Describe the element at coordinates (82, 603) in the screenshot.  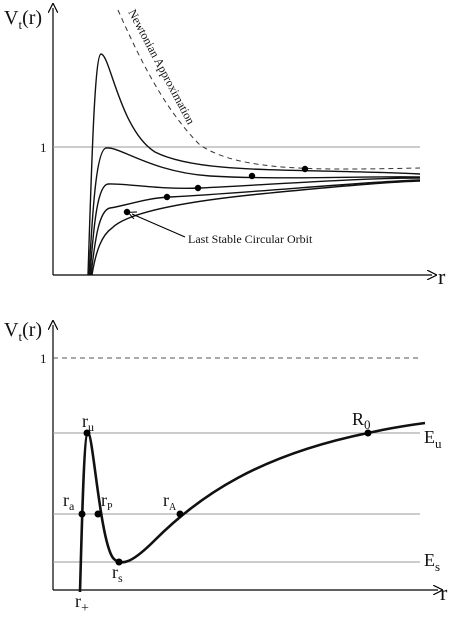
I see `label: r+` at that location.